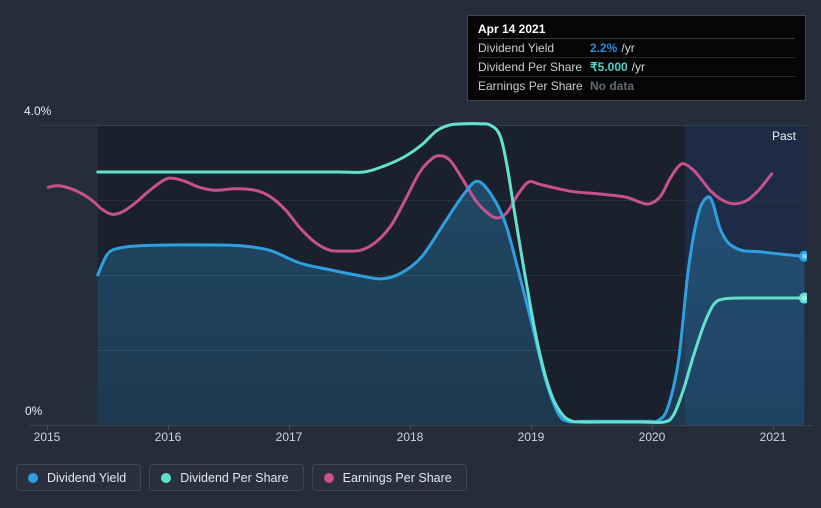 This screenshot has height=508, width=821. Describe the element at coordinates (531, 437) in the screenshot. I see `x-axis-year-label: 2019` at that location.